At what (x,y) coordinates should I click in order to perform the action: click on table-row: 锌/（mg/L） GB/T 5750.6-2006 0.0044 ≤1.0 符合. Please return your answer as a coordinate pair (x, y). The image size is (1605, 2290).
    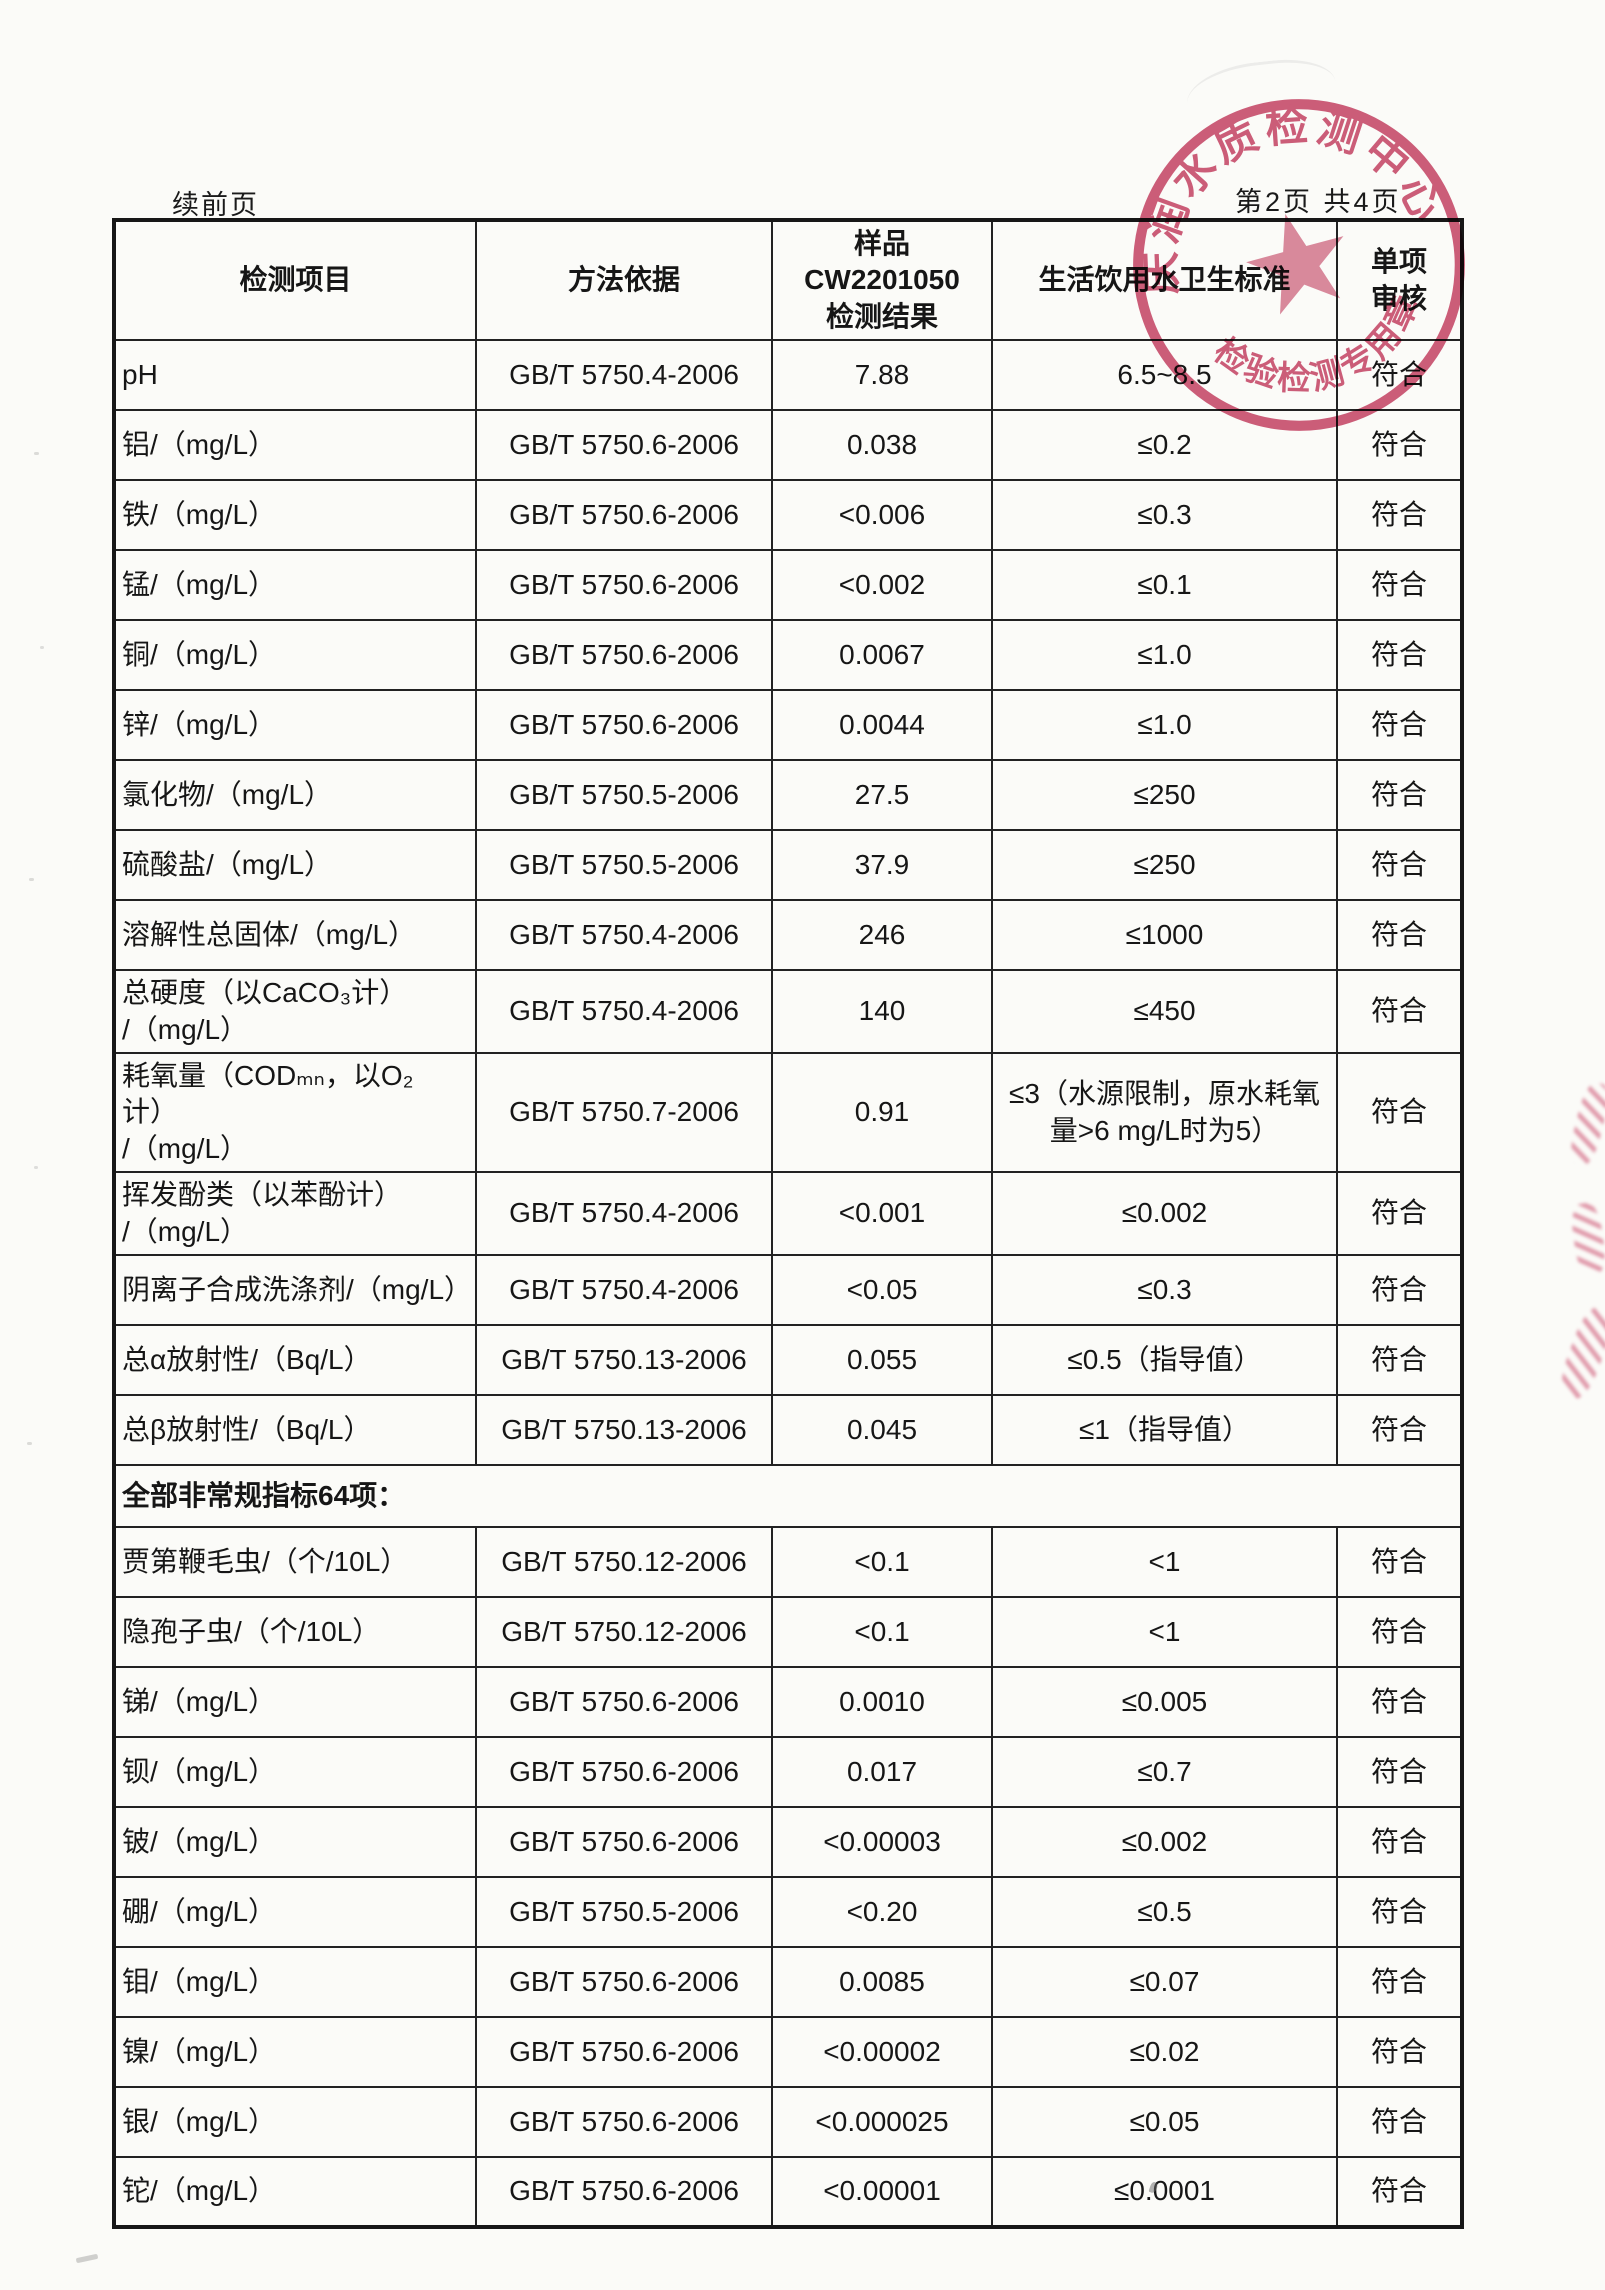
    Looking at the image, I should click on (788, 725).